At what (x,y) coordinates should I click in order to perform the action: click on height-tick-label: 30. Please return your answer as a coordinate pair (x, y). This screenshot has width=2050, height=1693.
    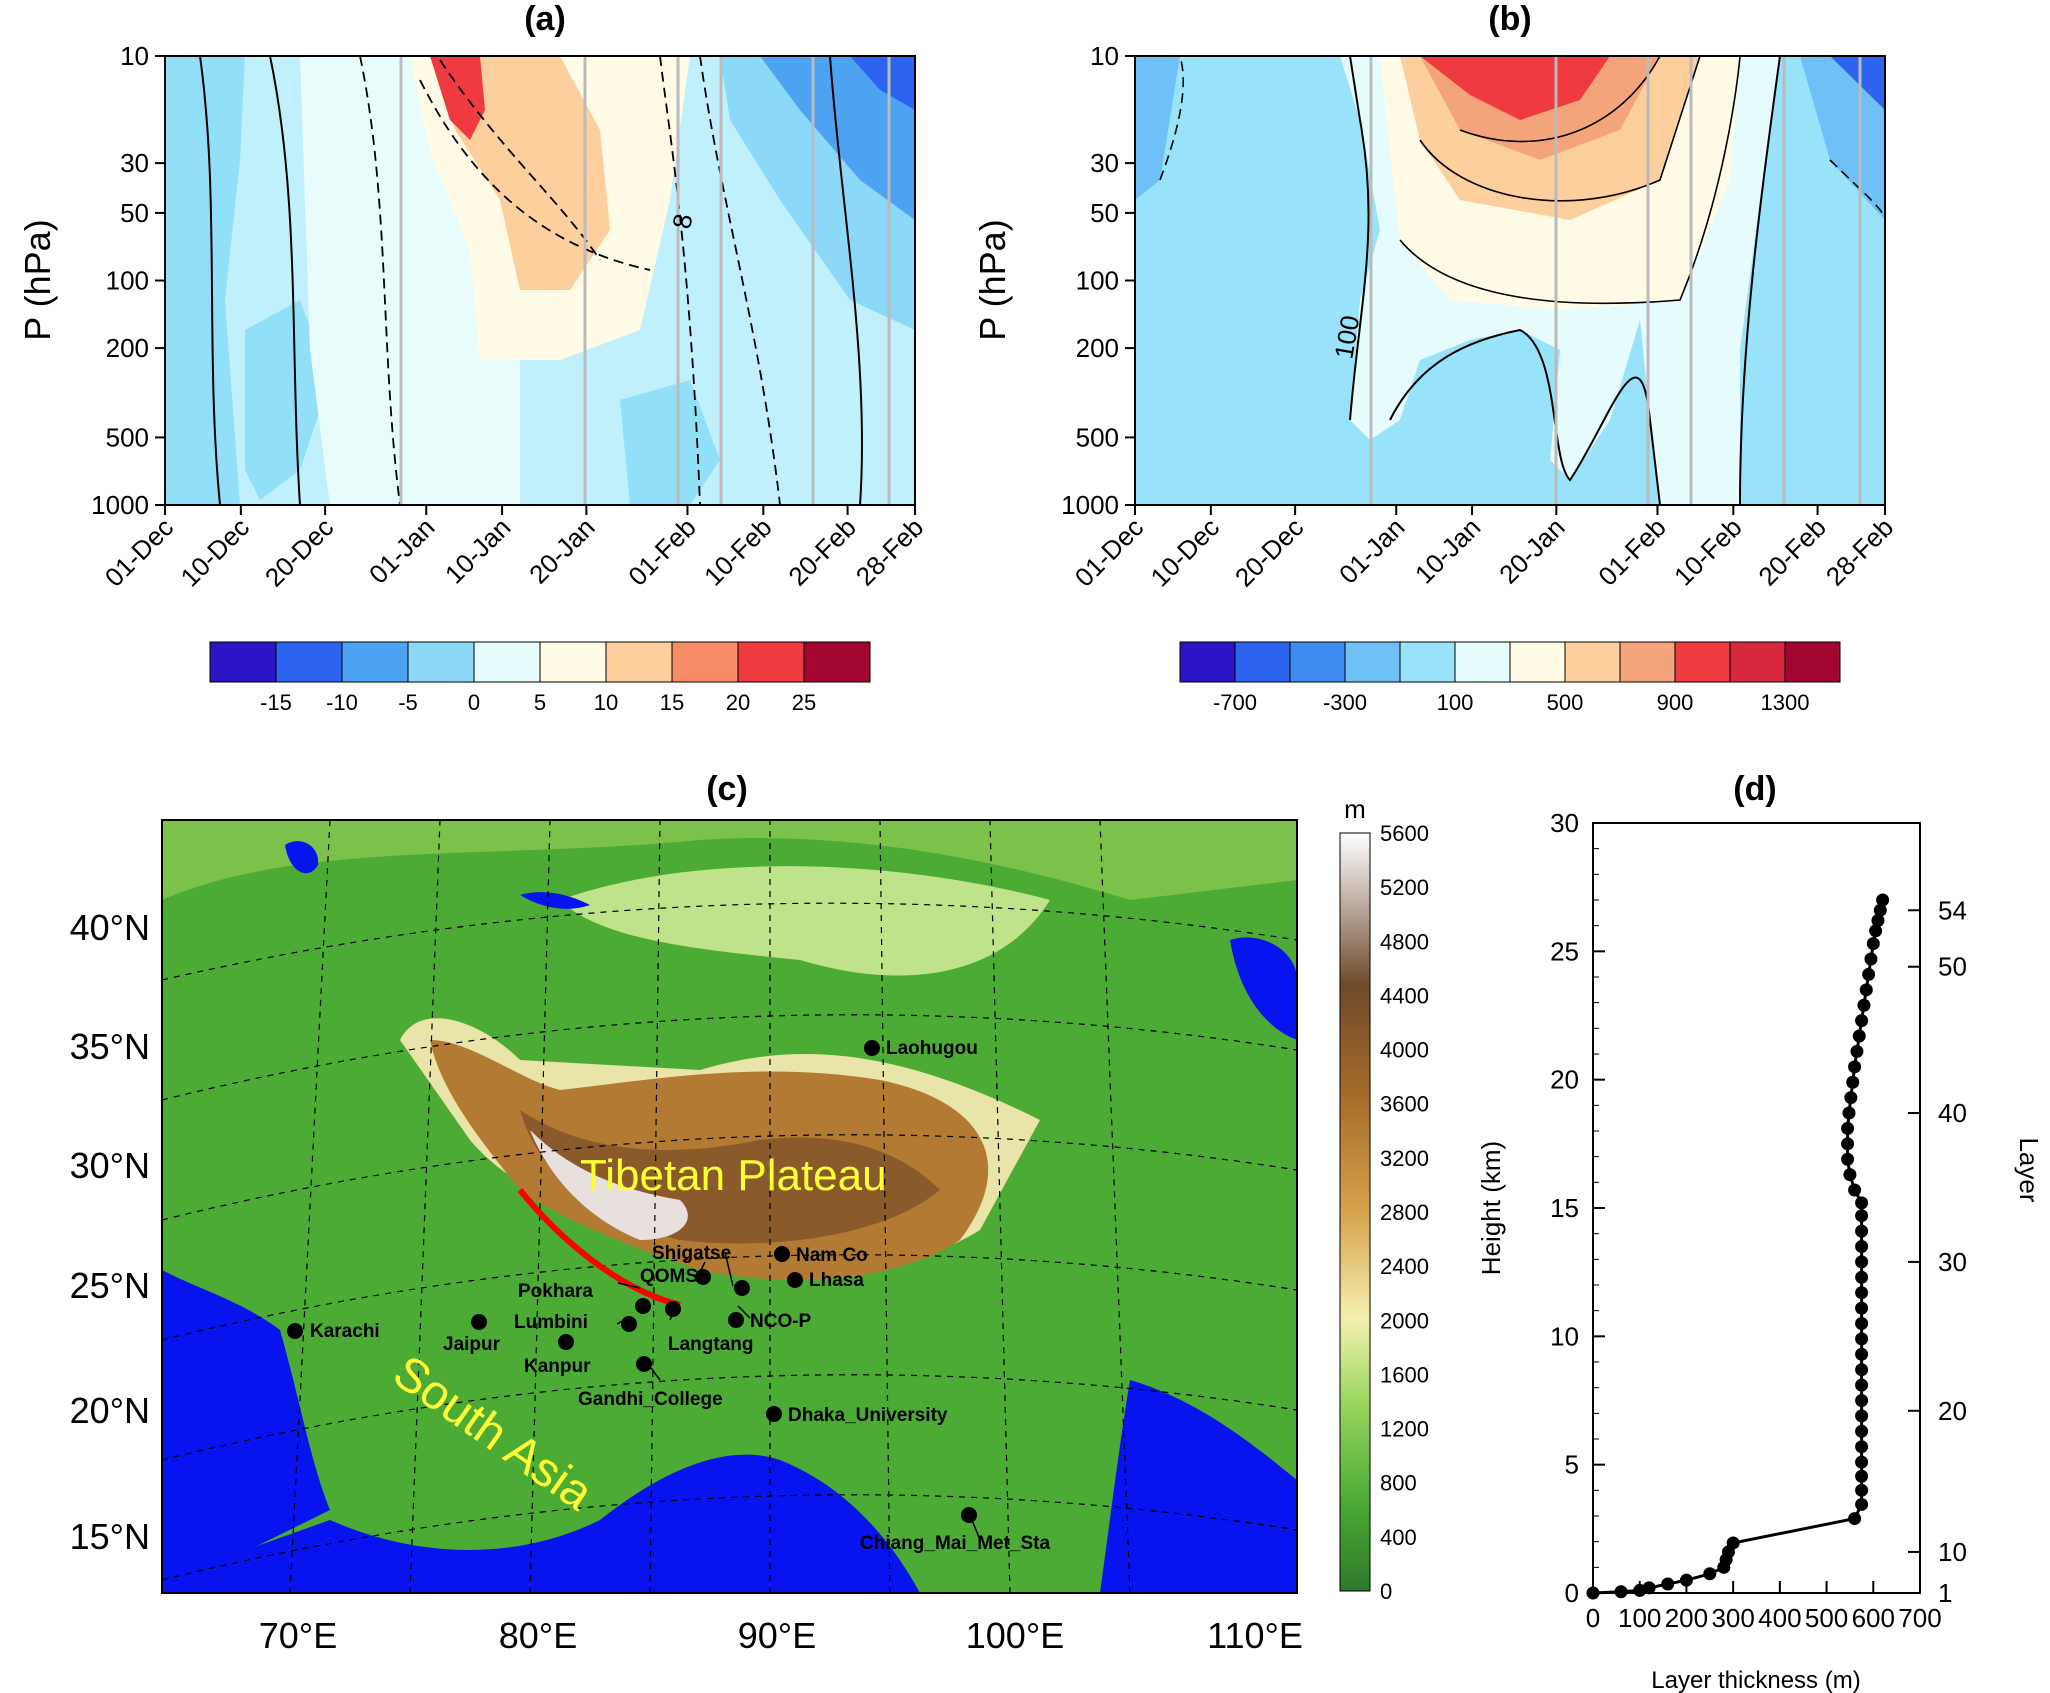
    Looking at the image, I should click on (1564, 823).